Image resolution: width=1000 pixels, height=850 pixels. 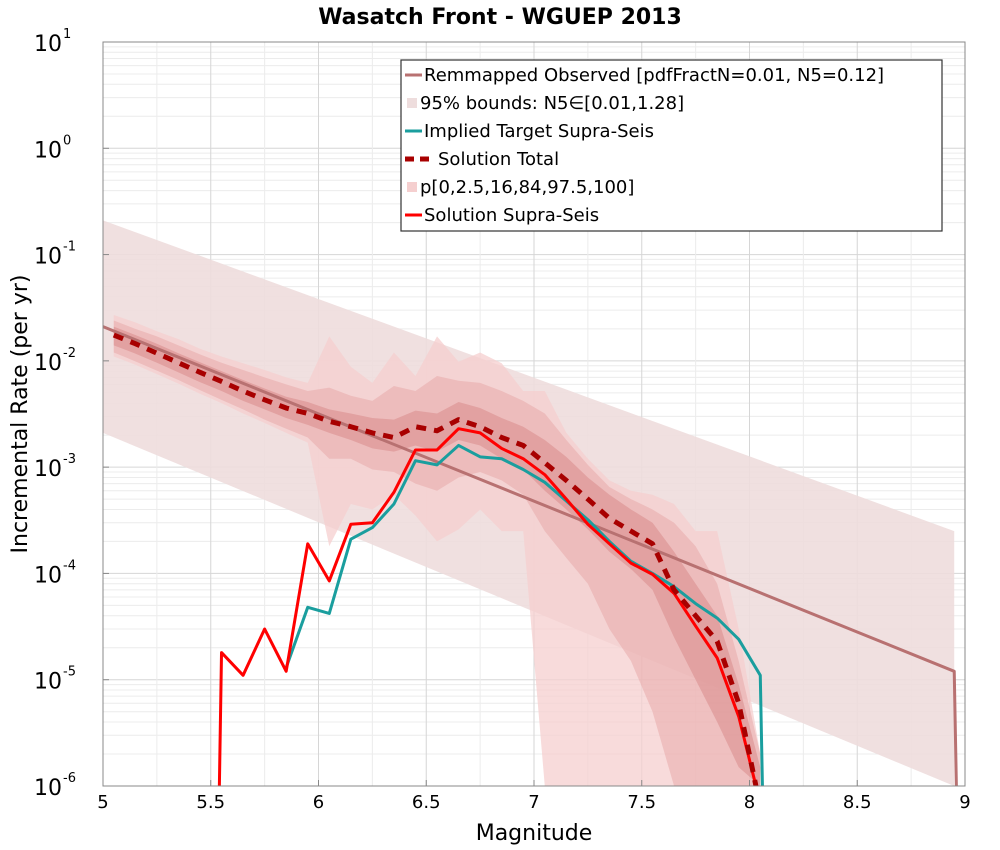 I want to click on x-tick-label: 8, so click(x=749, y=802).